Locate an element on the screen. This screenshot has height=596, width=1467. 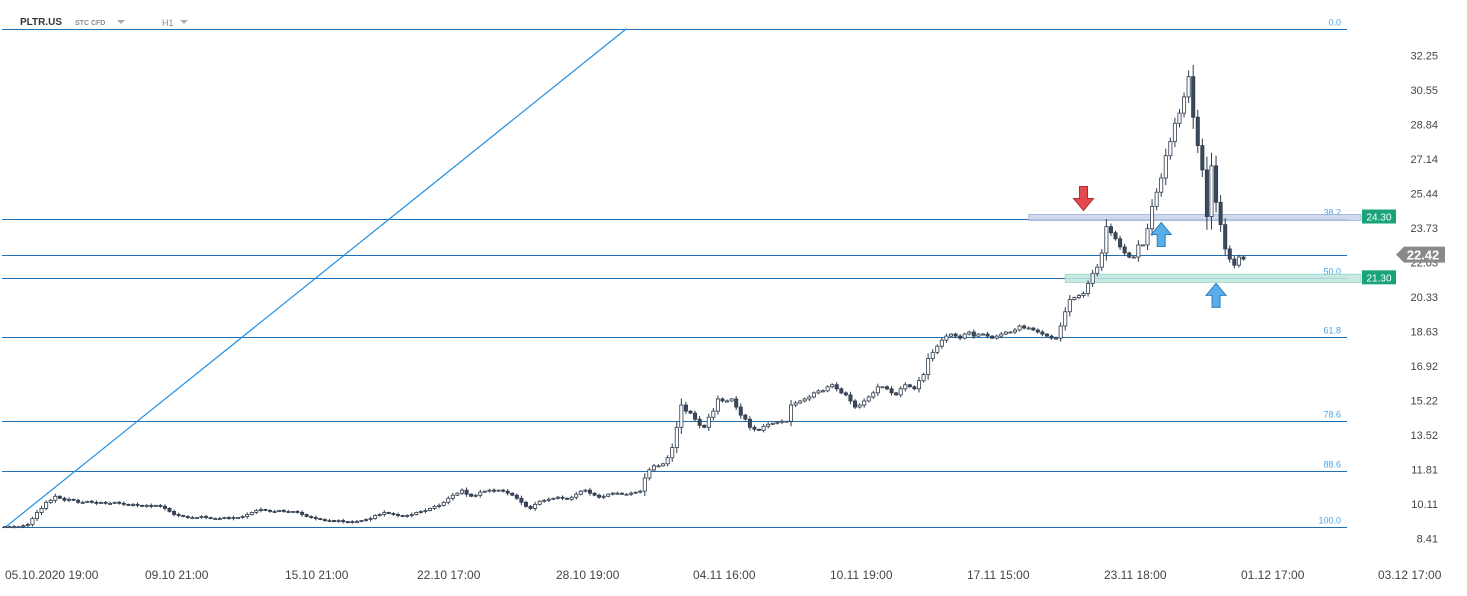
timeframe-dropdown-icon is located at coordinates (184, 22).